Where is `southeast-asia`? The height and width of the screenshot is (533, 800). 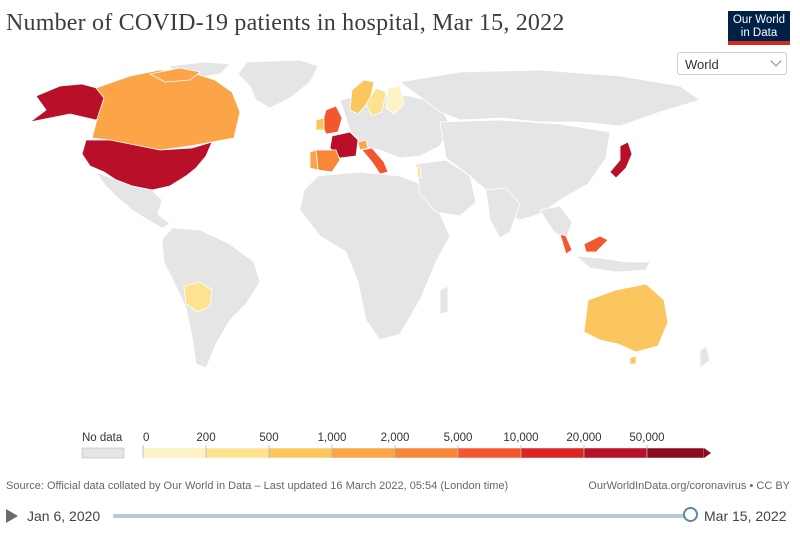 southeast-asia is located at coordinates (556, 223).